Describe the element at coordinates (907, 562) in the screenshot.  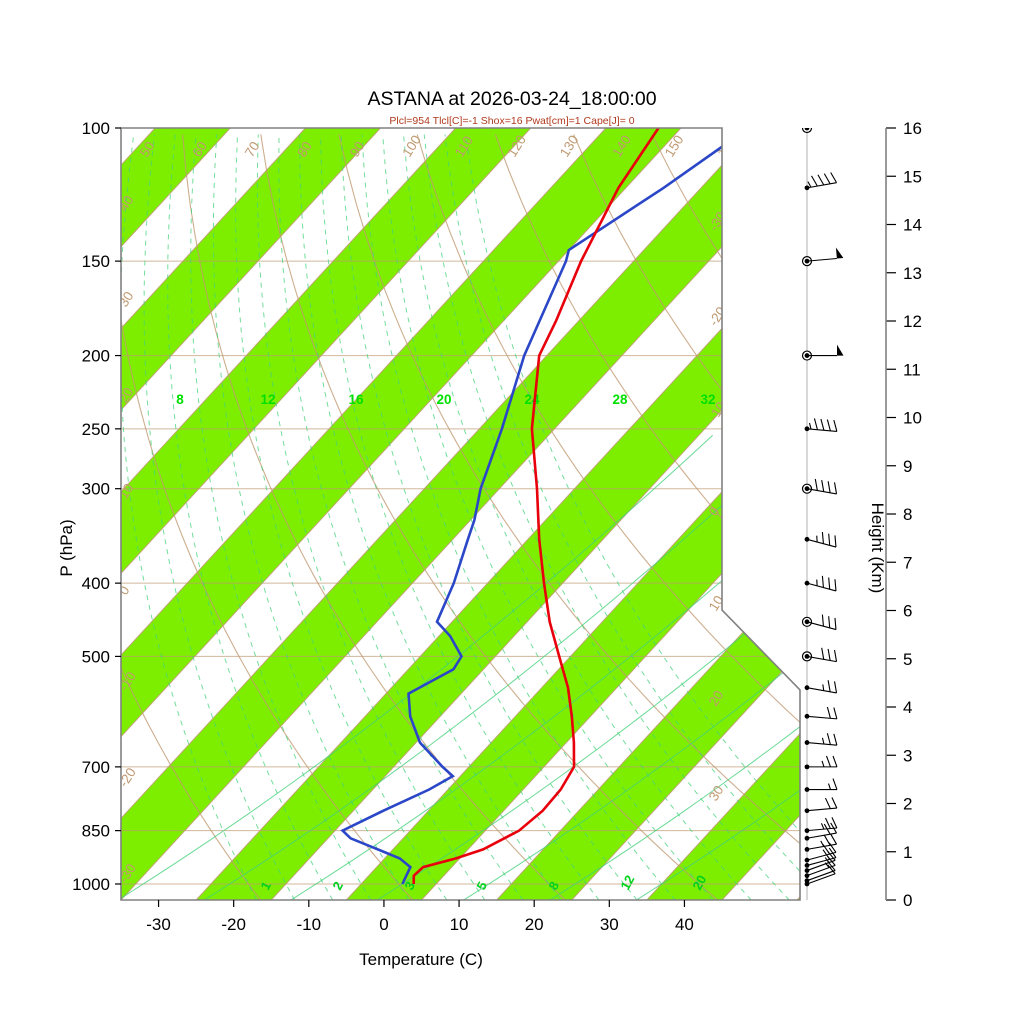
I see `svg-text: 7` at that location.